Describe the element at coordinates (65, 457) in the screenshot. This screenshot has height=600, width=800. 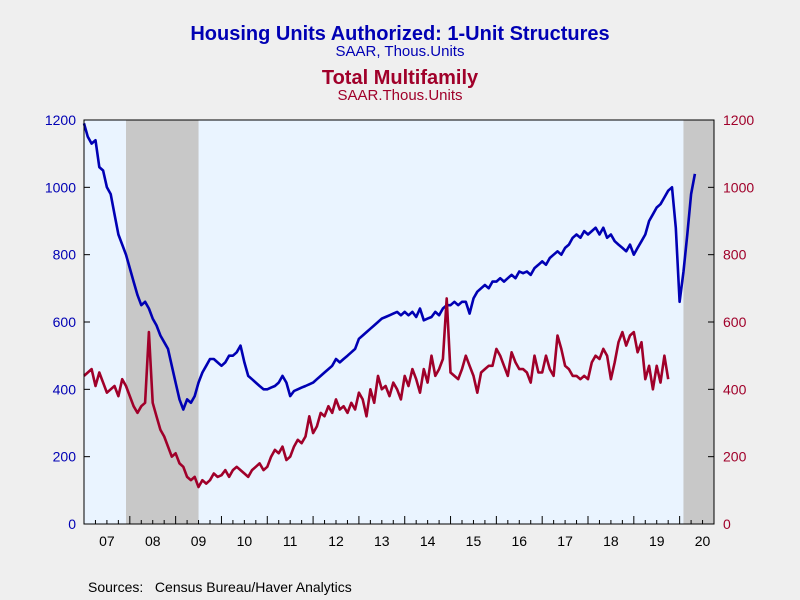
I see `y-left-tick-label: 200` at that location.